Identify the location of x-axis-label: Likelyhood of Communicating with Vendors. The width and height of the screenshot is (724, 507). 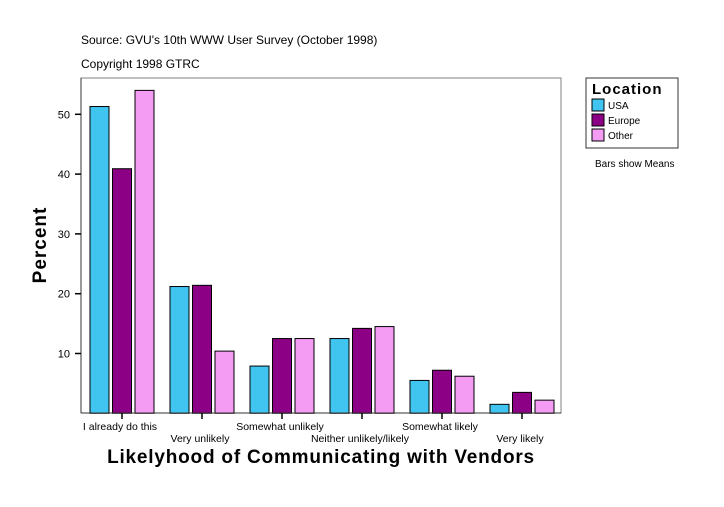
(321, 457).